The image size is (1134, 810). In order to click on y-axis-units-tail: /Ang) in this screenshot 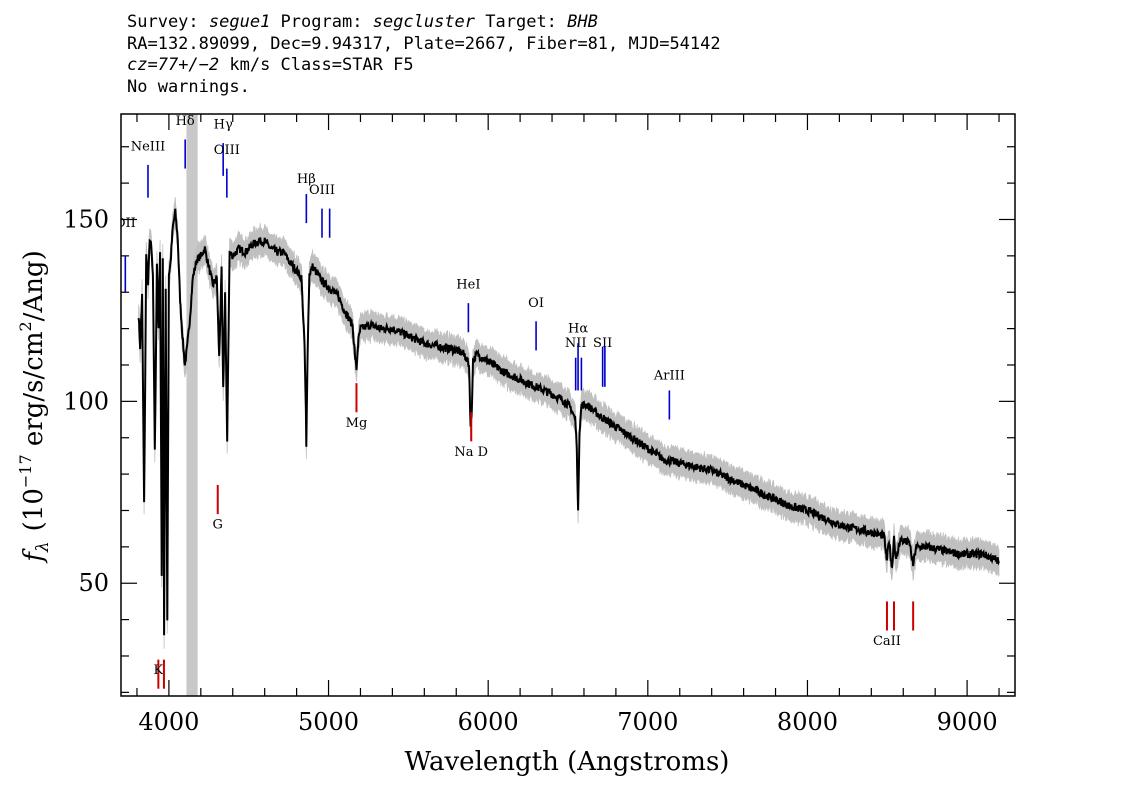, I will do `click(34, 285)`.